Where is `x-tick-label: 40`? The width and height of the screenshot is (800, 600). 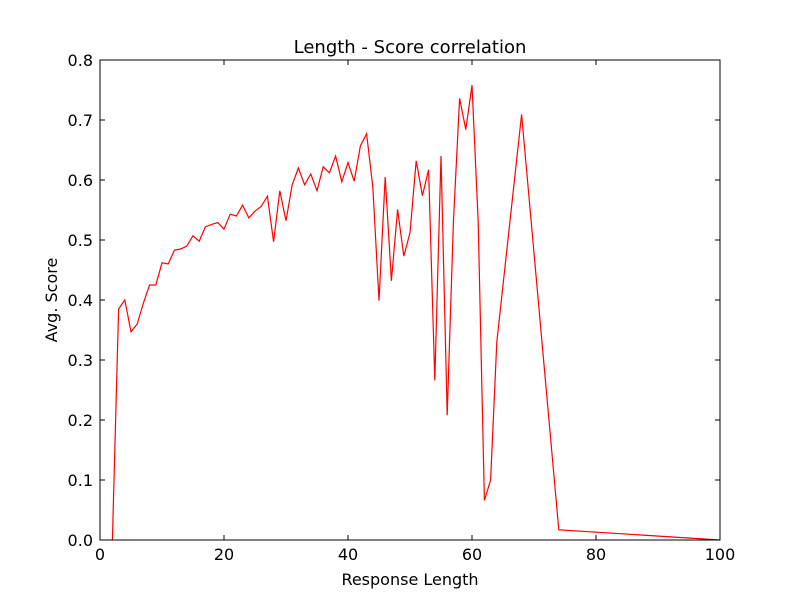 x-tick-label: 40 is located at coordinates (348, 554).